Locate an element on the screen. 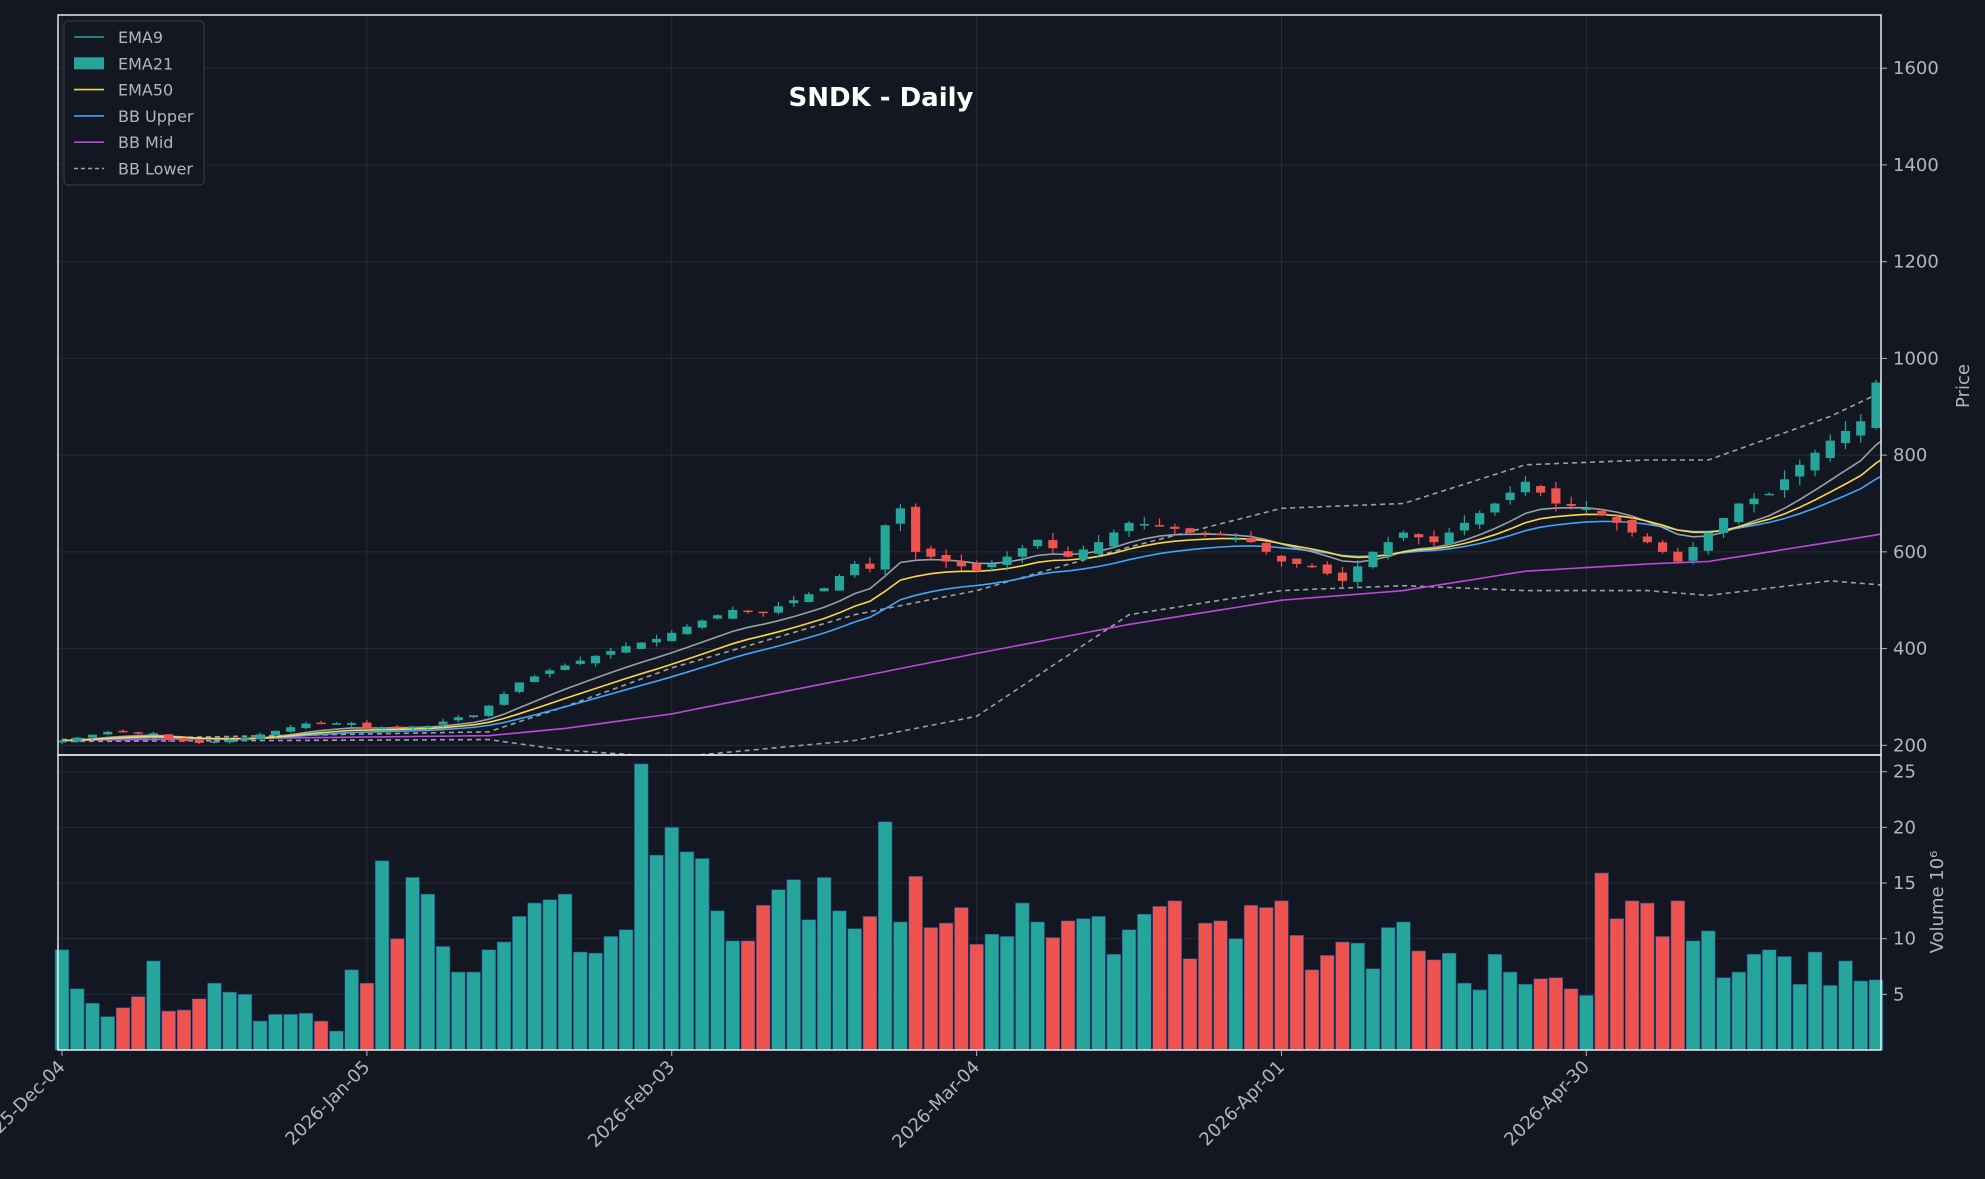  price-tick-label: 800 is located at coordinates (1910, 455).